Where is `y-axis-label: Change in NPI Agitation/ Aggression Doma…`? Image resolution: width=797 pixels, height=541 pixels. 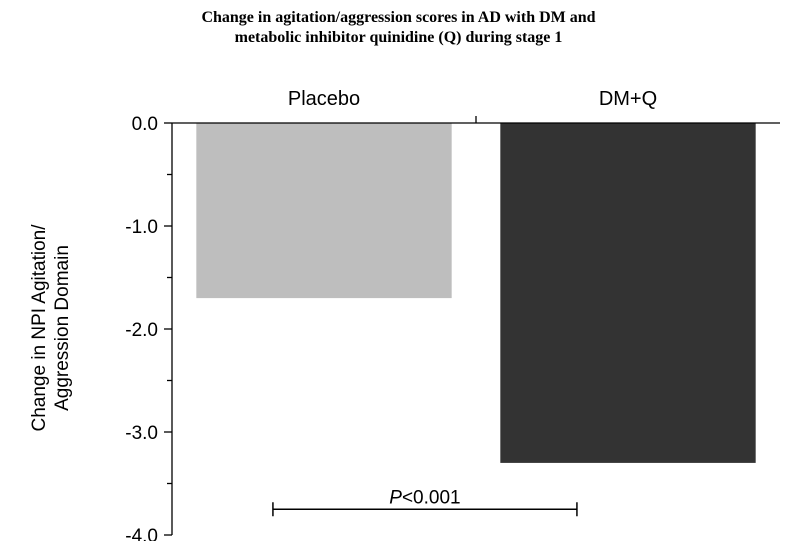
y-axis-label: Change in NPI Agitation/ Aggression Doma… is located at coordinates (51, 328).